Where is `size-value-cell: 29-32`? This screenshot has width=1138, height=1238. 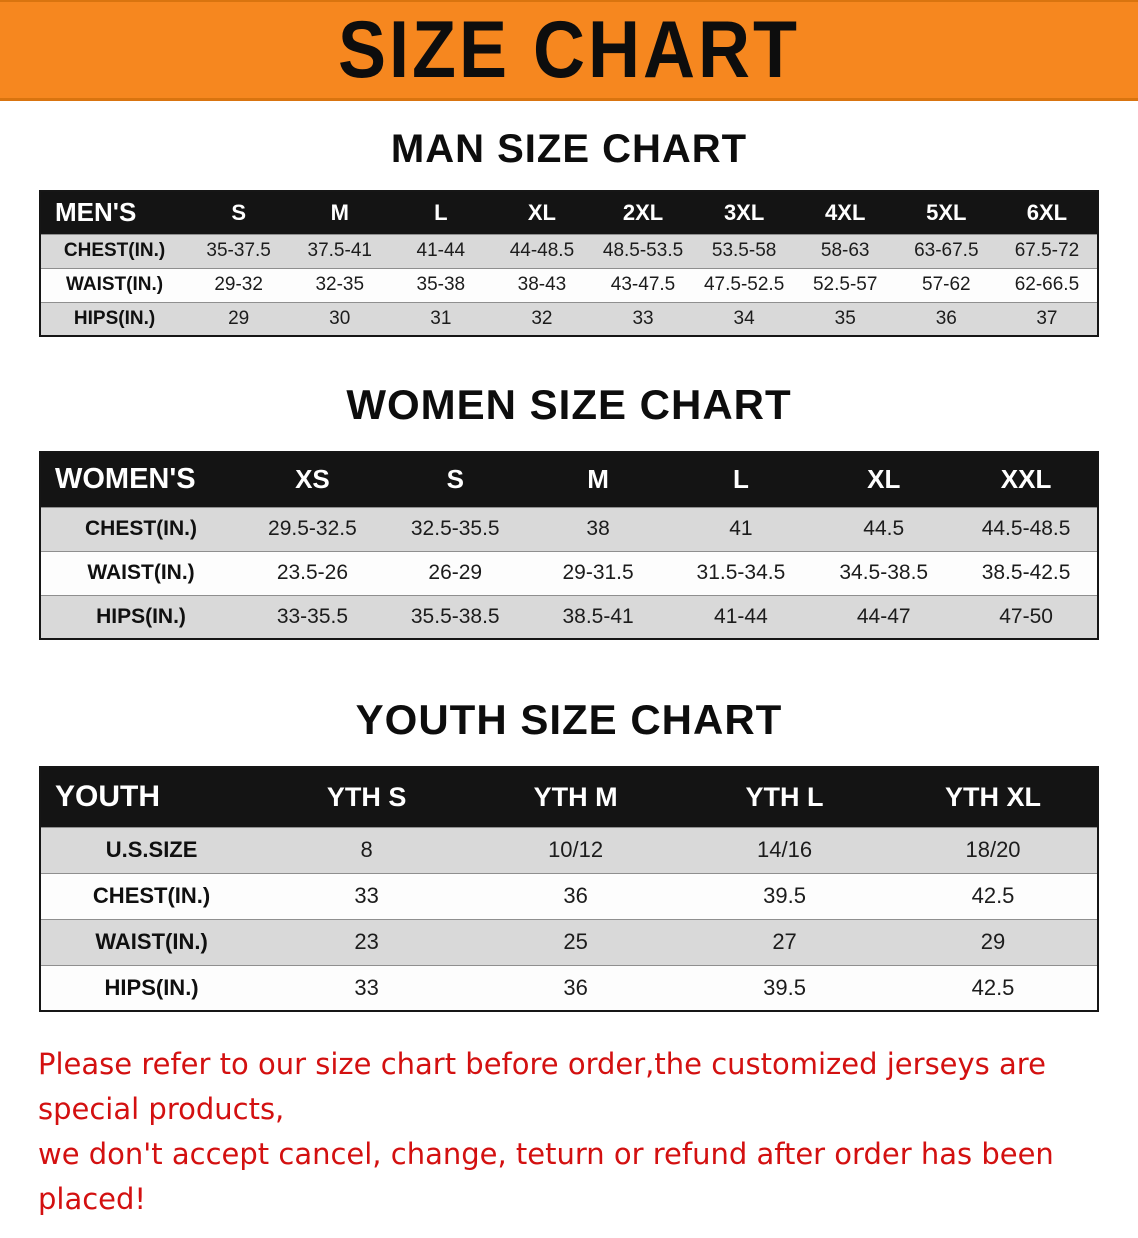 size-value-cell: 29-32 is located at coordinates (238, 284).